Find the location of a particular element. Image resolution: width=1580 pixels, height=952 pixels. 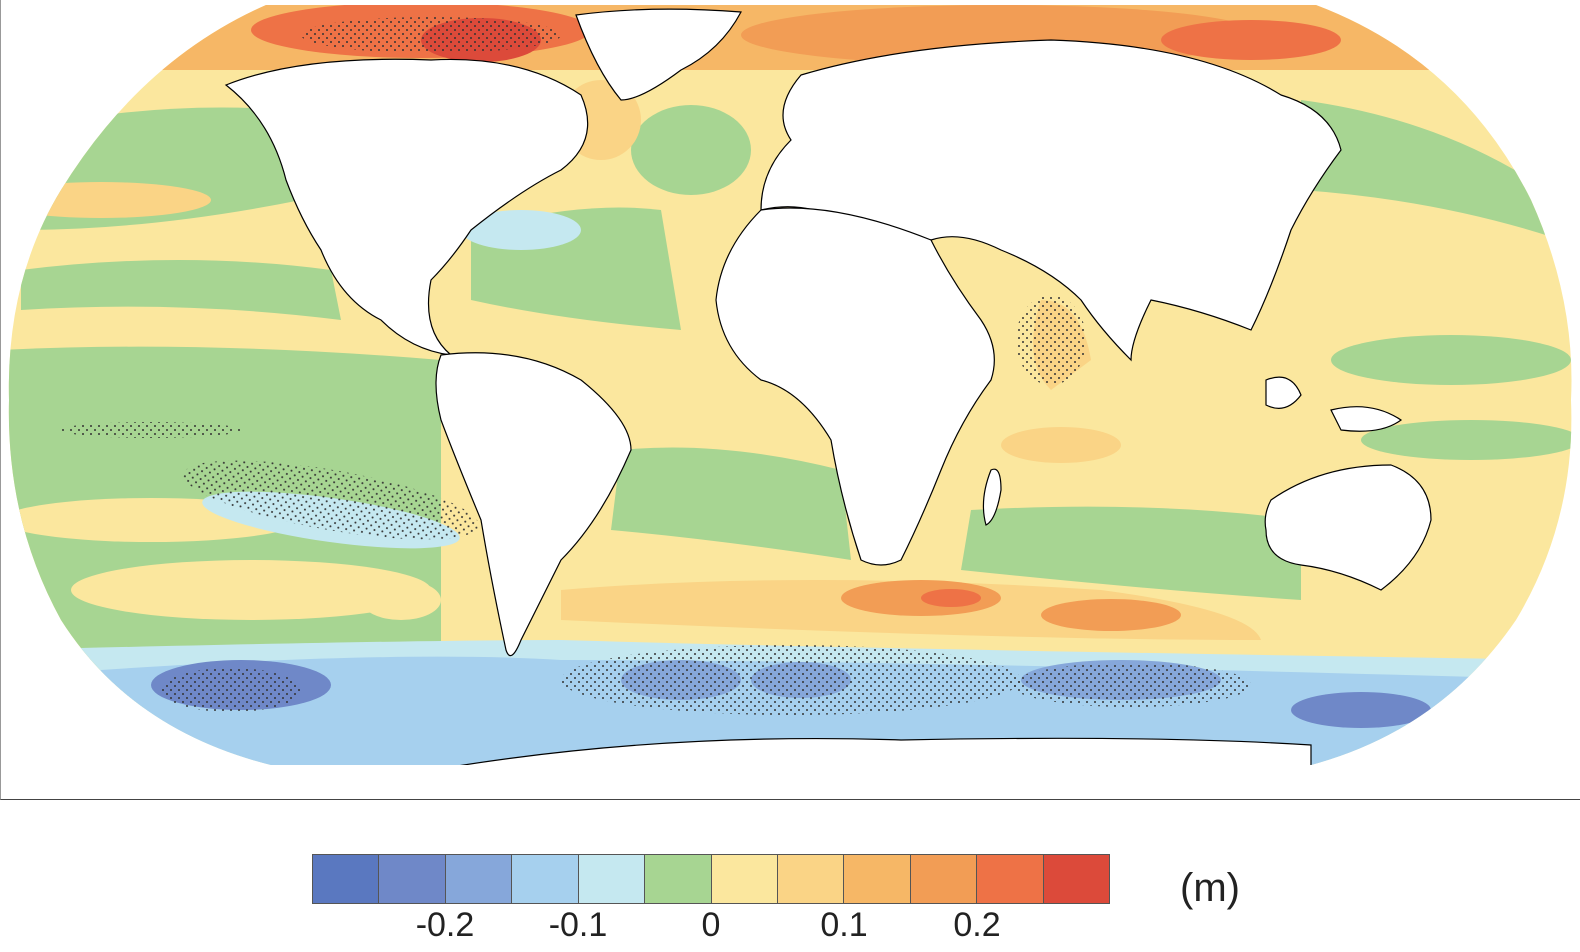

colorbar is located at coordinates (711, 879).